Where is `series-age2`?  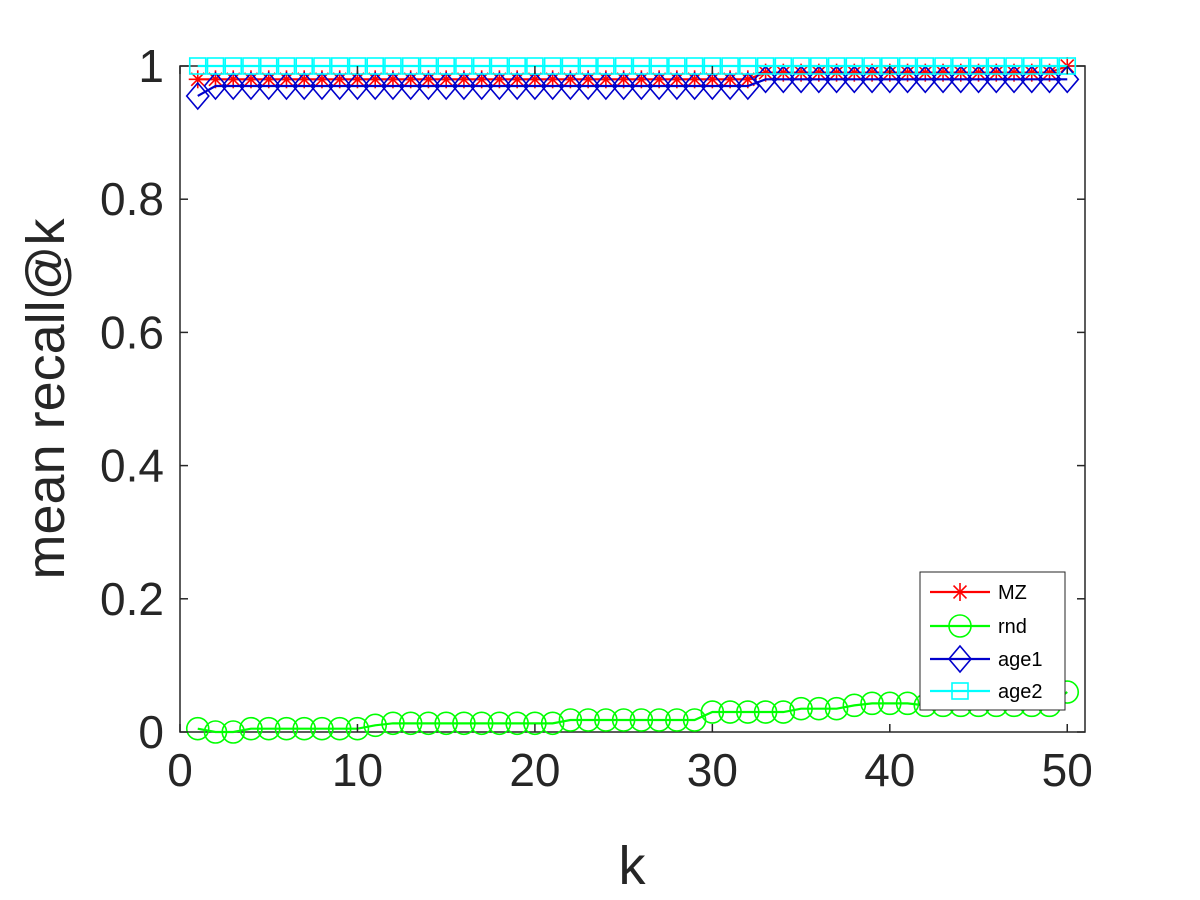 series-age2 is located at coordinates (632, 66).